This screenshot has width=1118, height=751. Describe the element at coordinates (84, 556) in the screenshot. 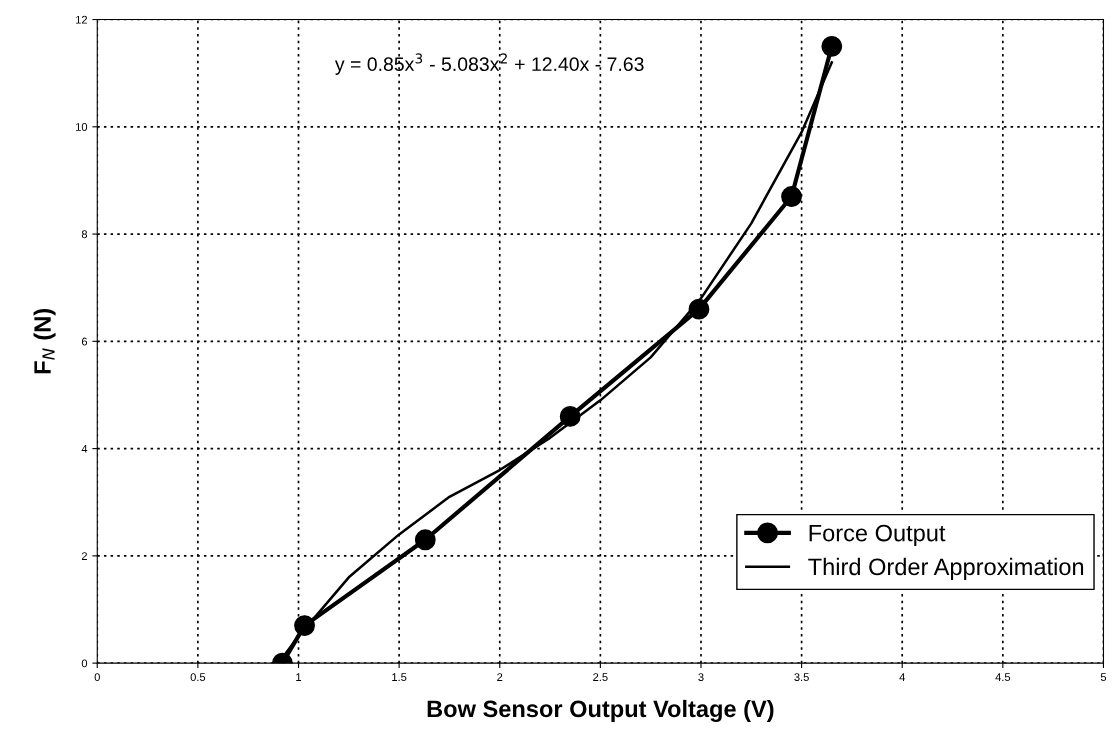

I see `y-tick-label: 2` at that location.